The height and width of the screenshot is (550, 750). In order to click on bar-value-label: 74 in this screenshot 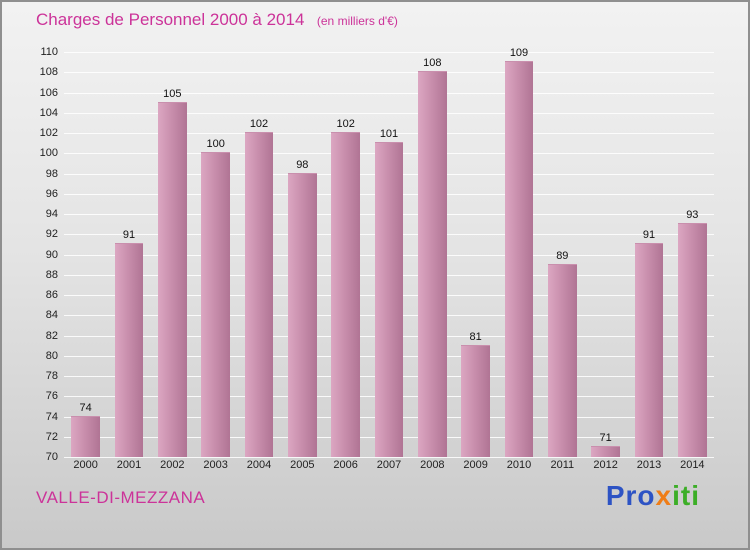, I will do `click(85, 407)`.